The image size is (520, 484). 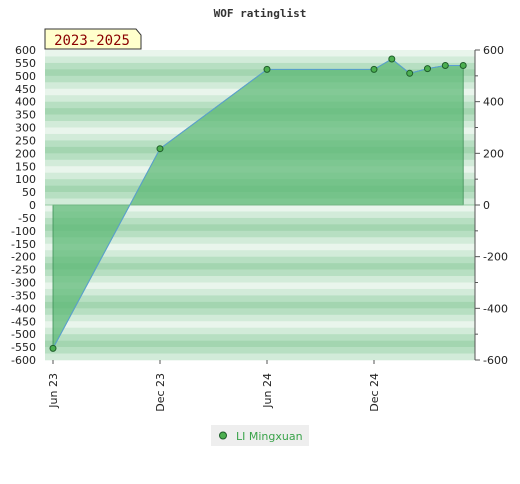 I want to click on y-tick-label-left: 100, so click(x=25, y=179).